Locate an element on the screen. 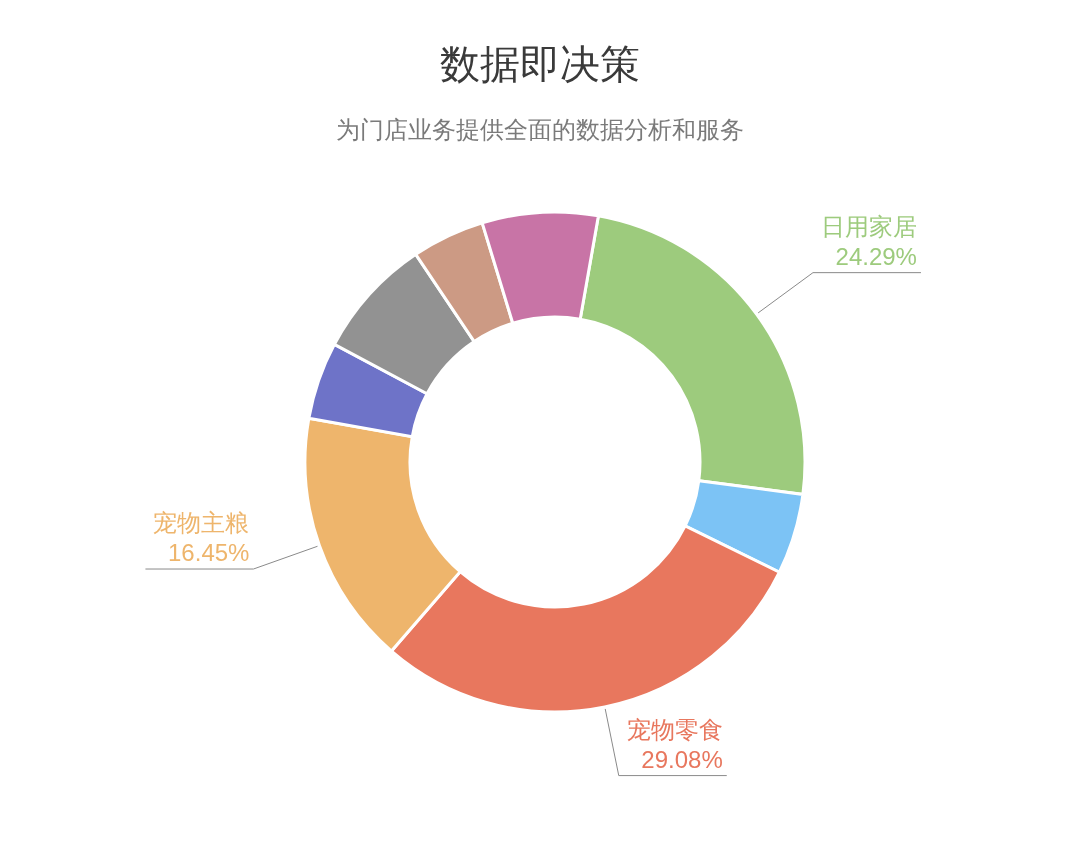  subtitle: 为门店业务提供全面的数据分析和服务 is located at coordinates (540, 129).